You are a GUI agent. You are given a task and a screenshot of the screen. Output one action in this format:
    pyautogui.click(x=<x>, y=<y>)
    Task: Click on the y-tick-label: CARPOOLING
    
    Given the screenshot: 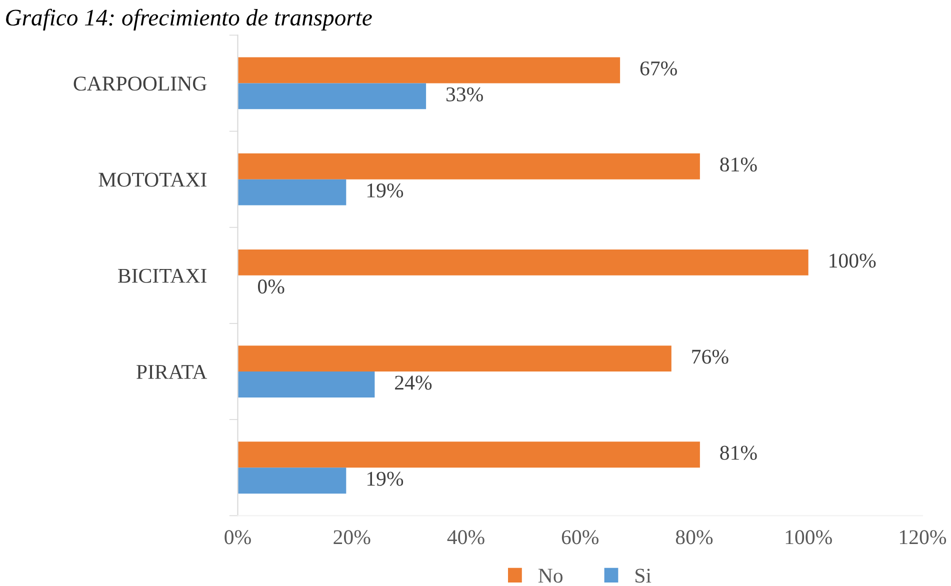 What is the action you would take?
    pyautogui.click(x=140, y=83)
    